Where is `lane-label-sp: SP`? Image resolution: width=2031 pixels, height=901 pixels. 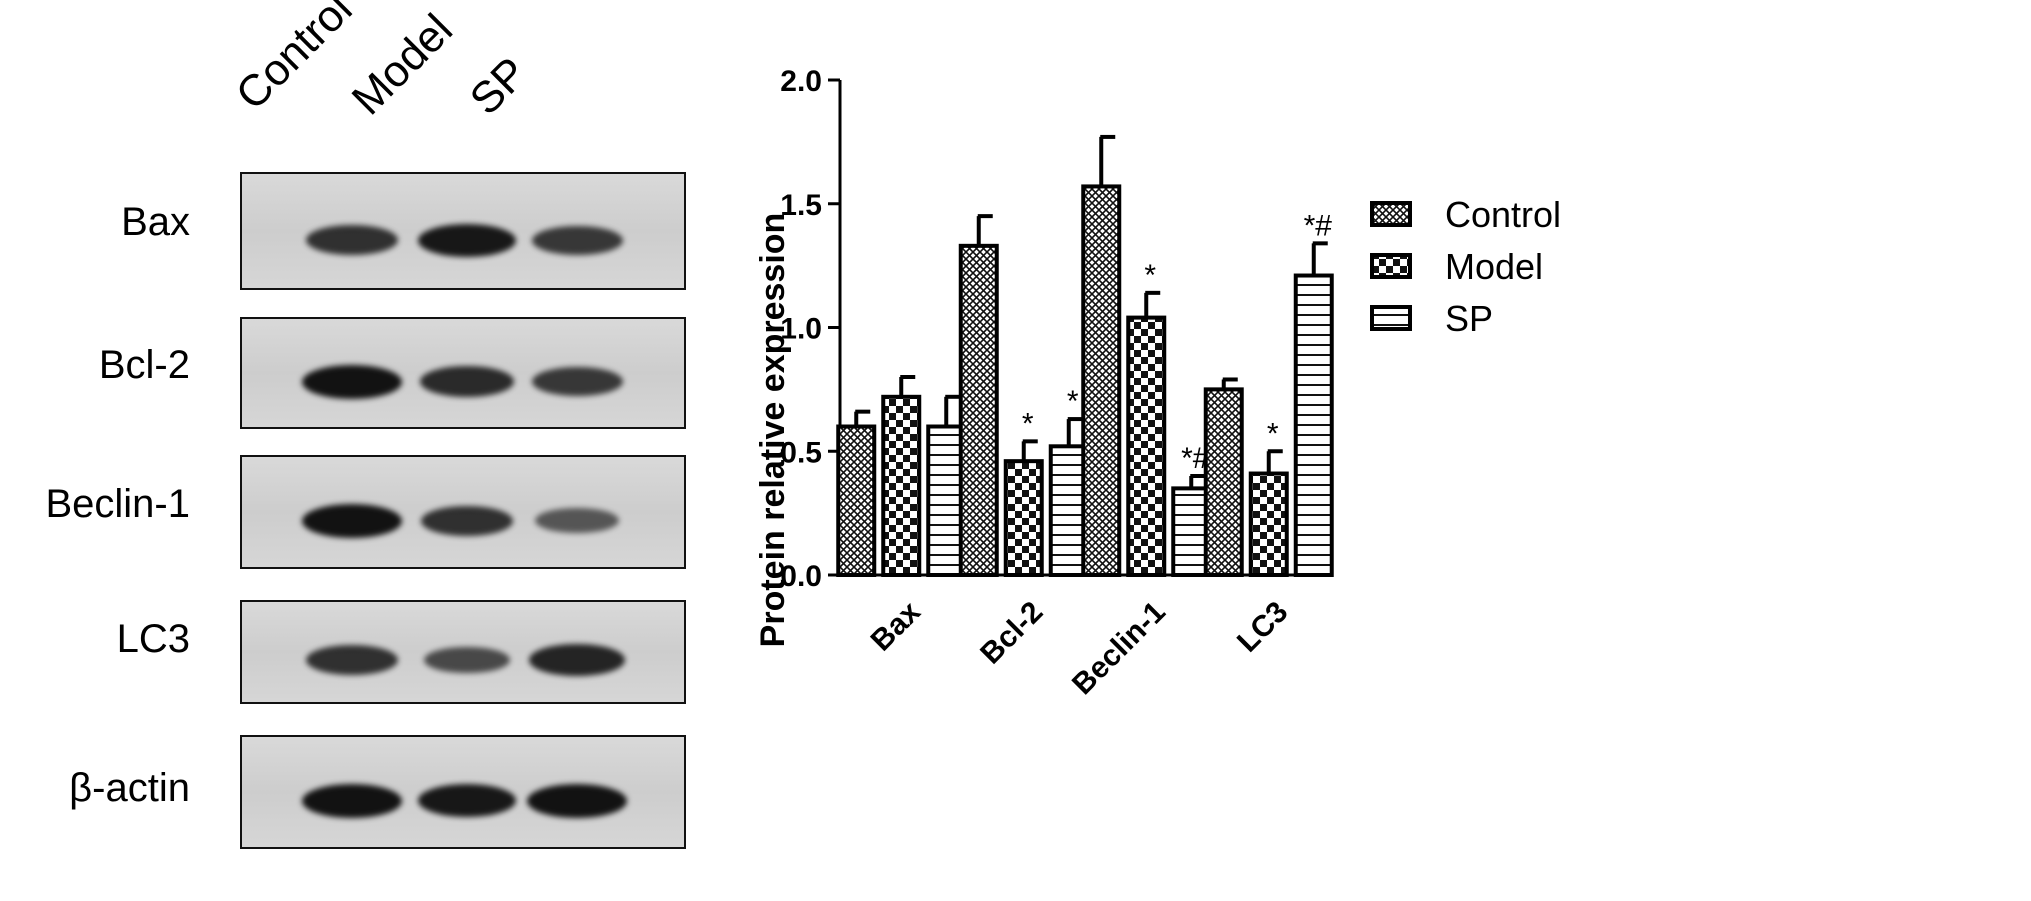
lane-label-sp: SP is located at coordinates (498, 86).